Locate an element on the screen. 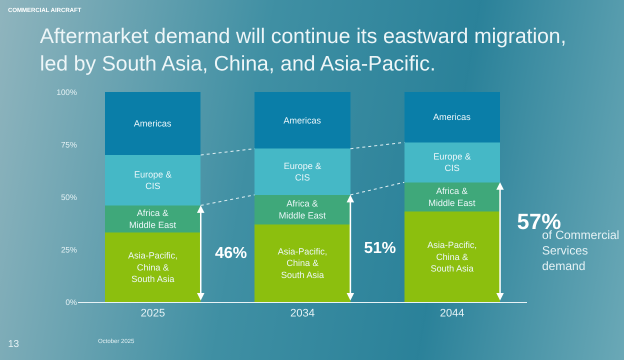  series-label: Africa & Middle East is located at coordinates (153, 219).